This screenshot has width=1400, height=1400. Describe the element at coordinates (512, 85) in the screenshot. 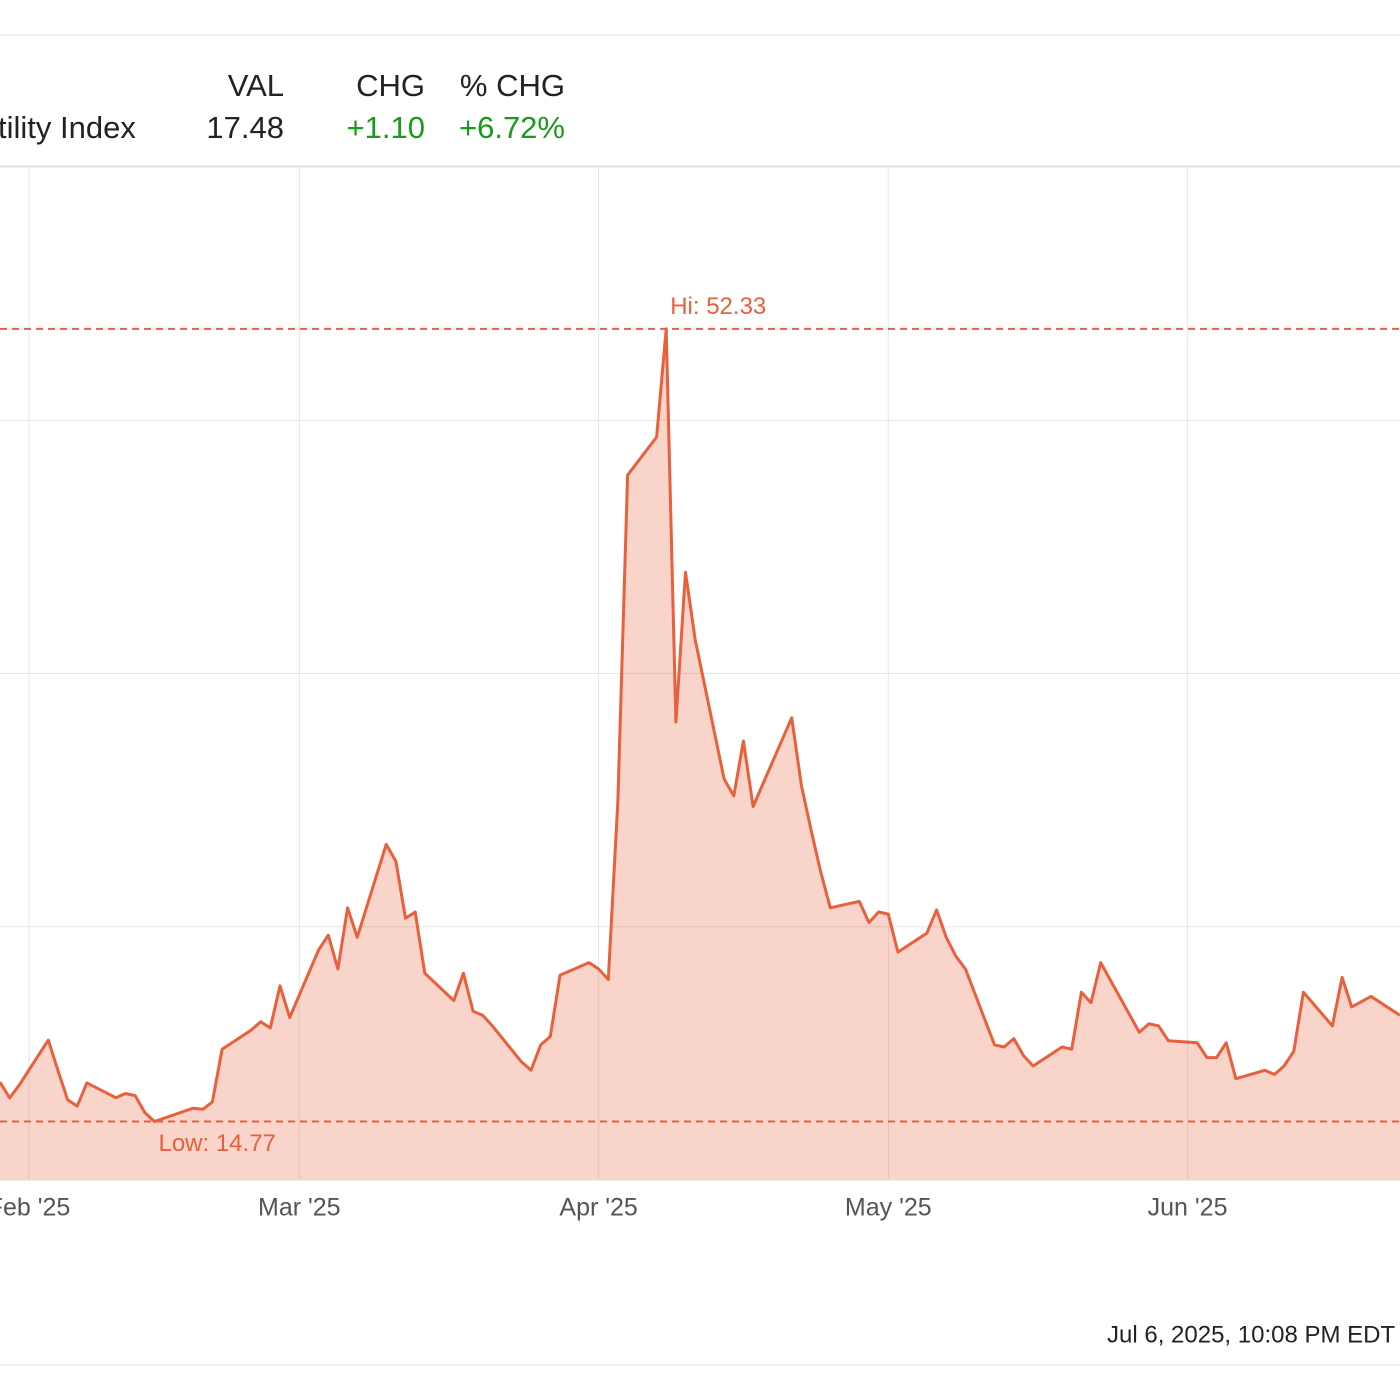

I see `column-header: % CHG` at that location.